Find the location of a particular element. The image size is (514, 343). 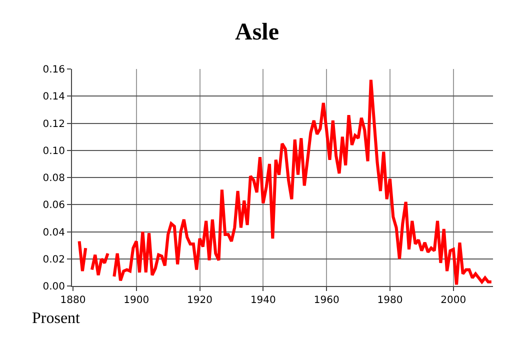

x-tick-label: 2000 is located at coordinates (453, 300).